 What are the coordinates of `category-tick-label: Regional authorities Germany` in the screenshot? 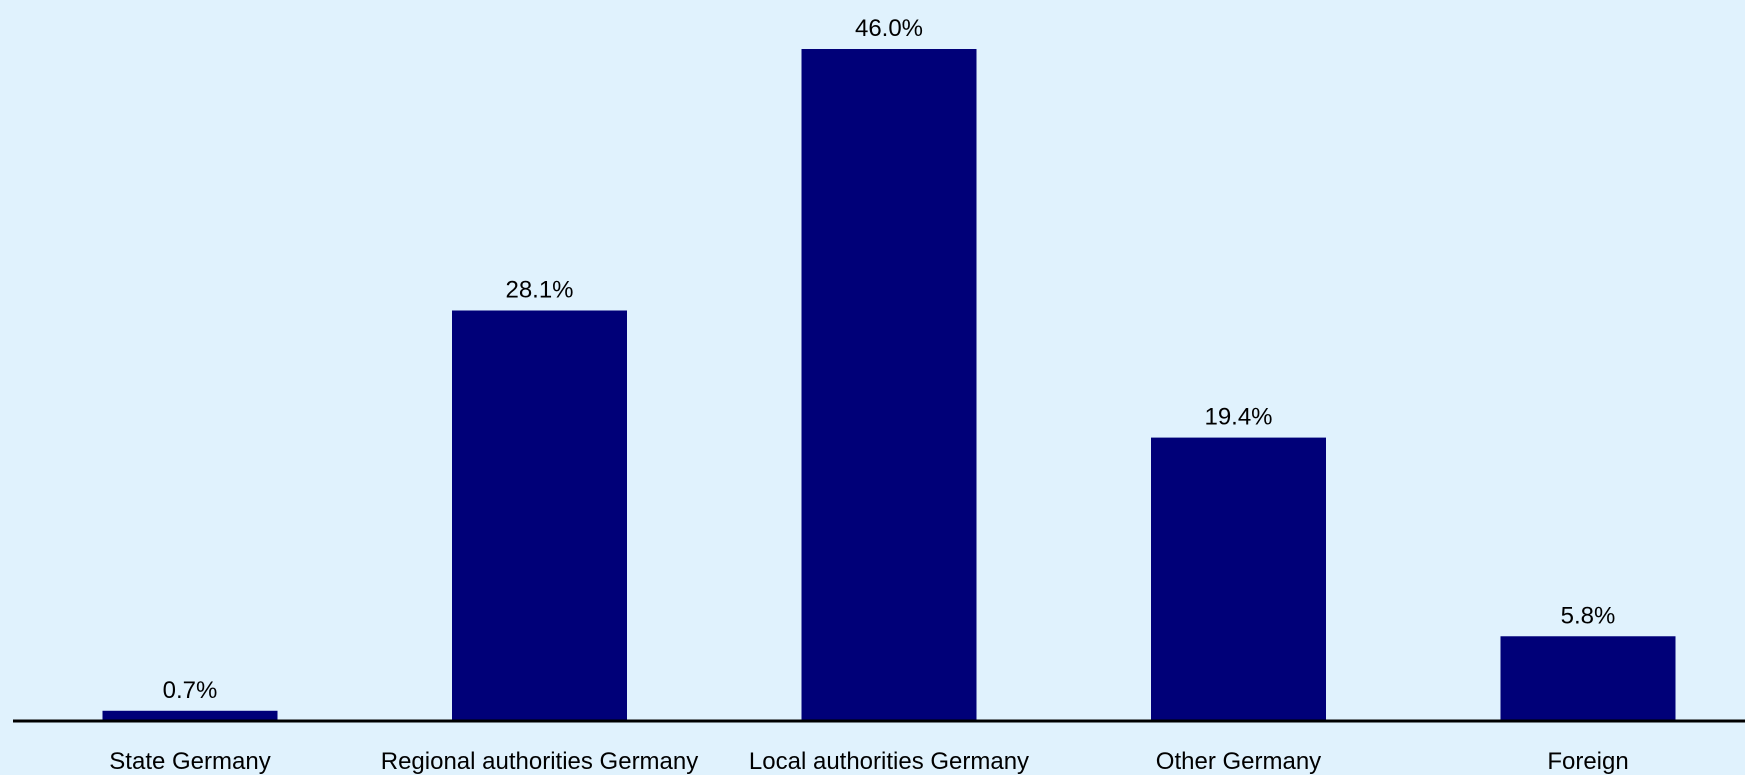 It's located at (540, 761).